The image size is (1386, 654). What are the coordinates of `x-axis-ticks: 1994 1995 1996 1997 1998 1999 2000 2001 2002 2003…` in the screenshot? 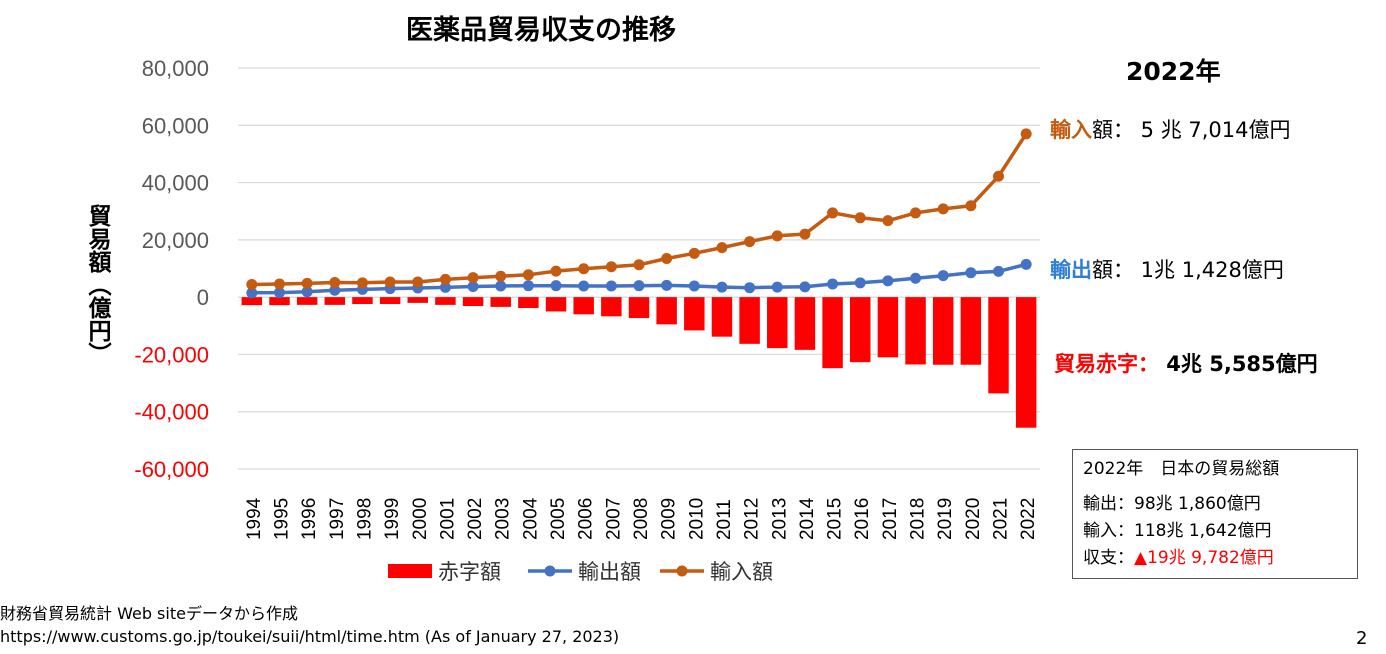 It's located at (641, 518).